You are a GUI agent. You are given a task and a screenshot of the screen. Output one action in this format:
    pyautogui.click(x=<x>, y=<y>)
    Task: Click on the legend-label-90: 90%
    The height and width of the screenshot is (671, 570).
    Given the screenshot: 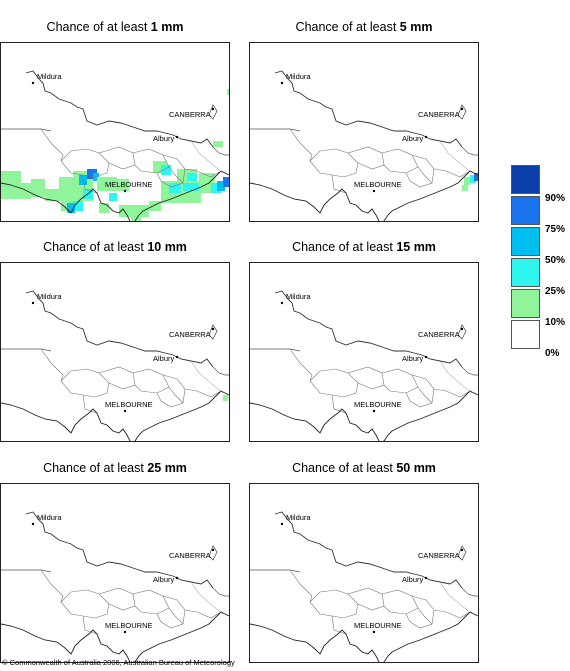 What is the action you would take?
    pyautogui.click(x=555, y=198)
    